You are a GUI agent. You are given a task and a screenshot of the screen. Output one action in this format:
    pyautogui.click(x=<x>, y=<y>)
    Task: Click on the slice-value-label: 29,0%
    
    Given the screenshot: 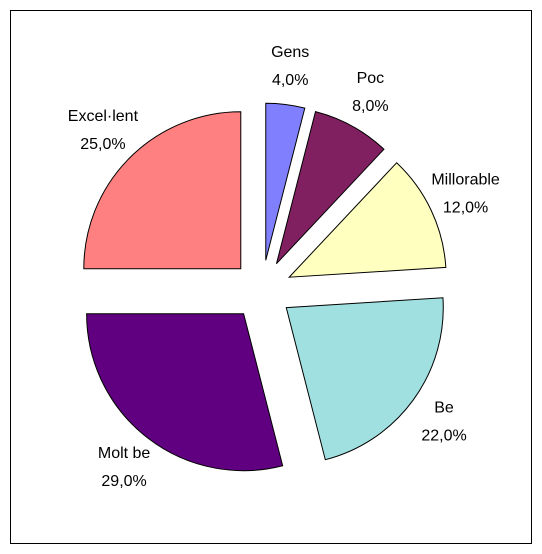 What is the action you would take?
    pyautogui.click(x=123, y=481)
    